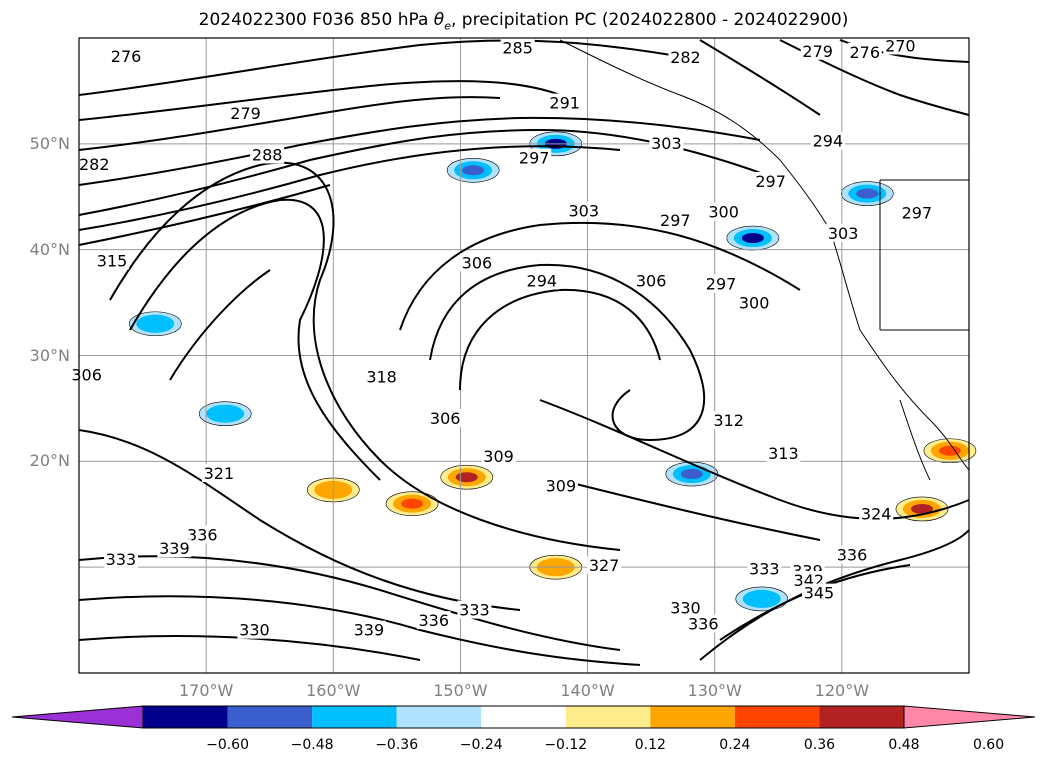 Image resolution: width=1047 pixels, height=767 pixels. What do you see at coordinates (904, 745) in the screenshot?
I see `colorbar-tick-label: 0.48` at bounding box center [904, 745].